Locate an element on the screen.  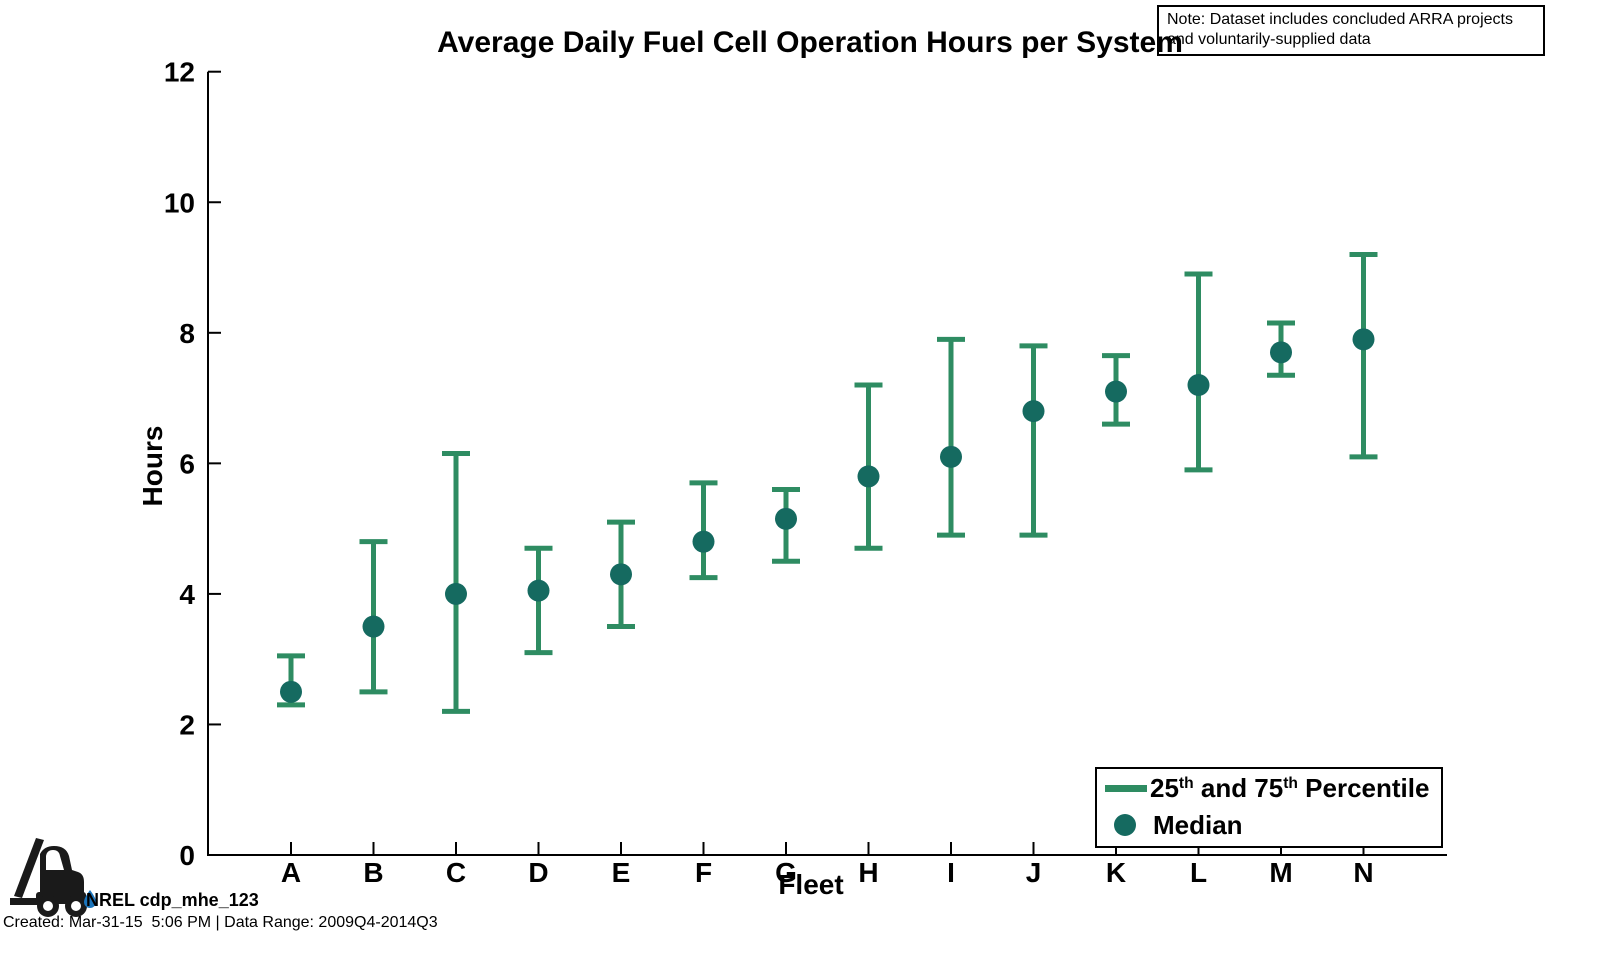
water-droplet-icon is located at coordinates (90, 899).